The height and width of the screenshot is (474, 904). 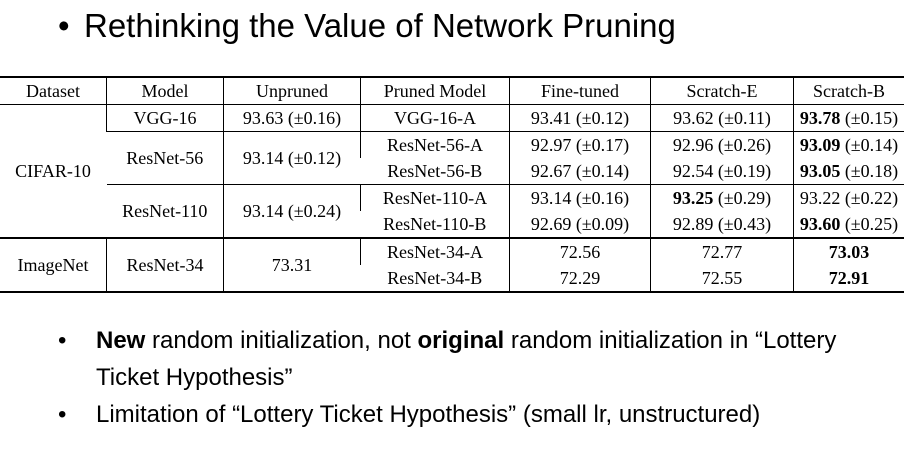 What do you see at coordinates (580, 224) in the screenshot?
I see `fine-tuned-cell: 92.69 (±0.09)` at bounding box center [580, 224].